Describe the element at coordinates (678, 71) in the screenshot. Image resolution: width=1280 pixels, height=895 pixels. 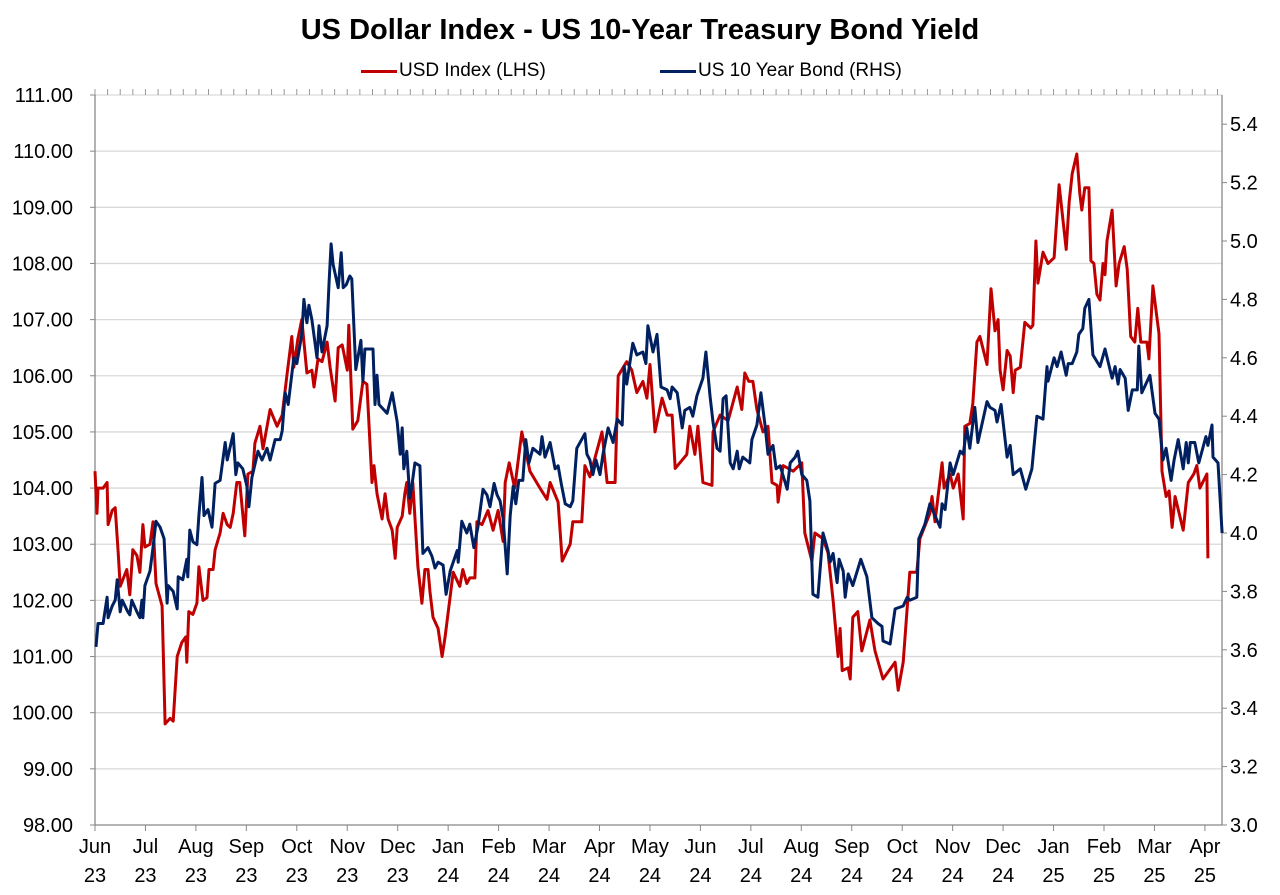
I see `legend-swatch-bond` at that location.